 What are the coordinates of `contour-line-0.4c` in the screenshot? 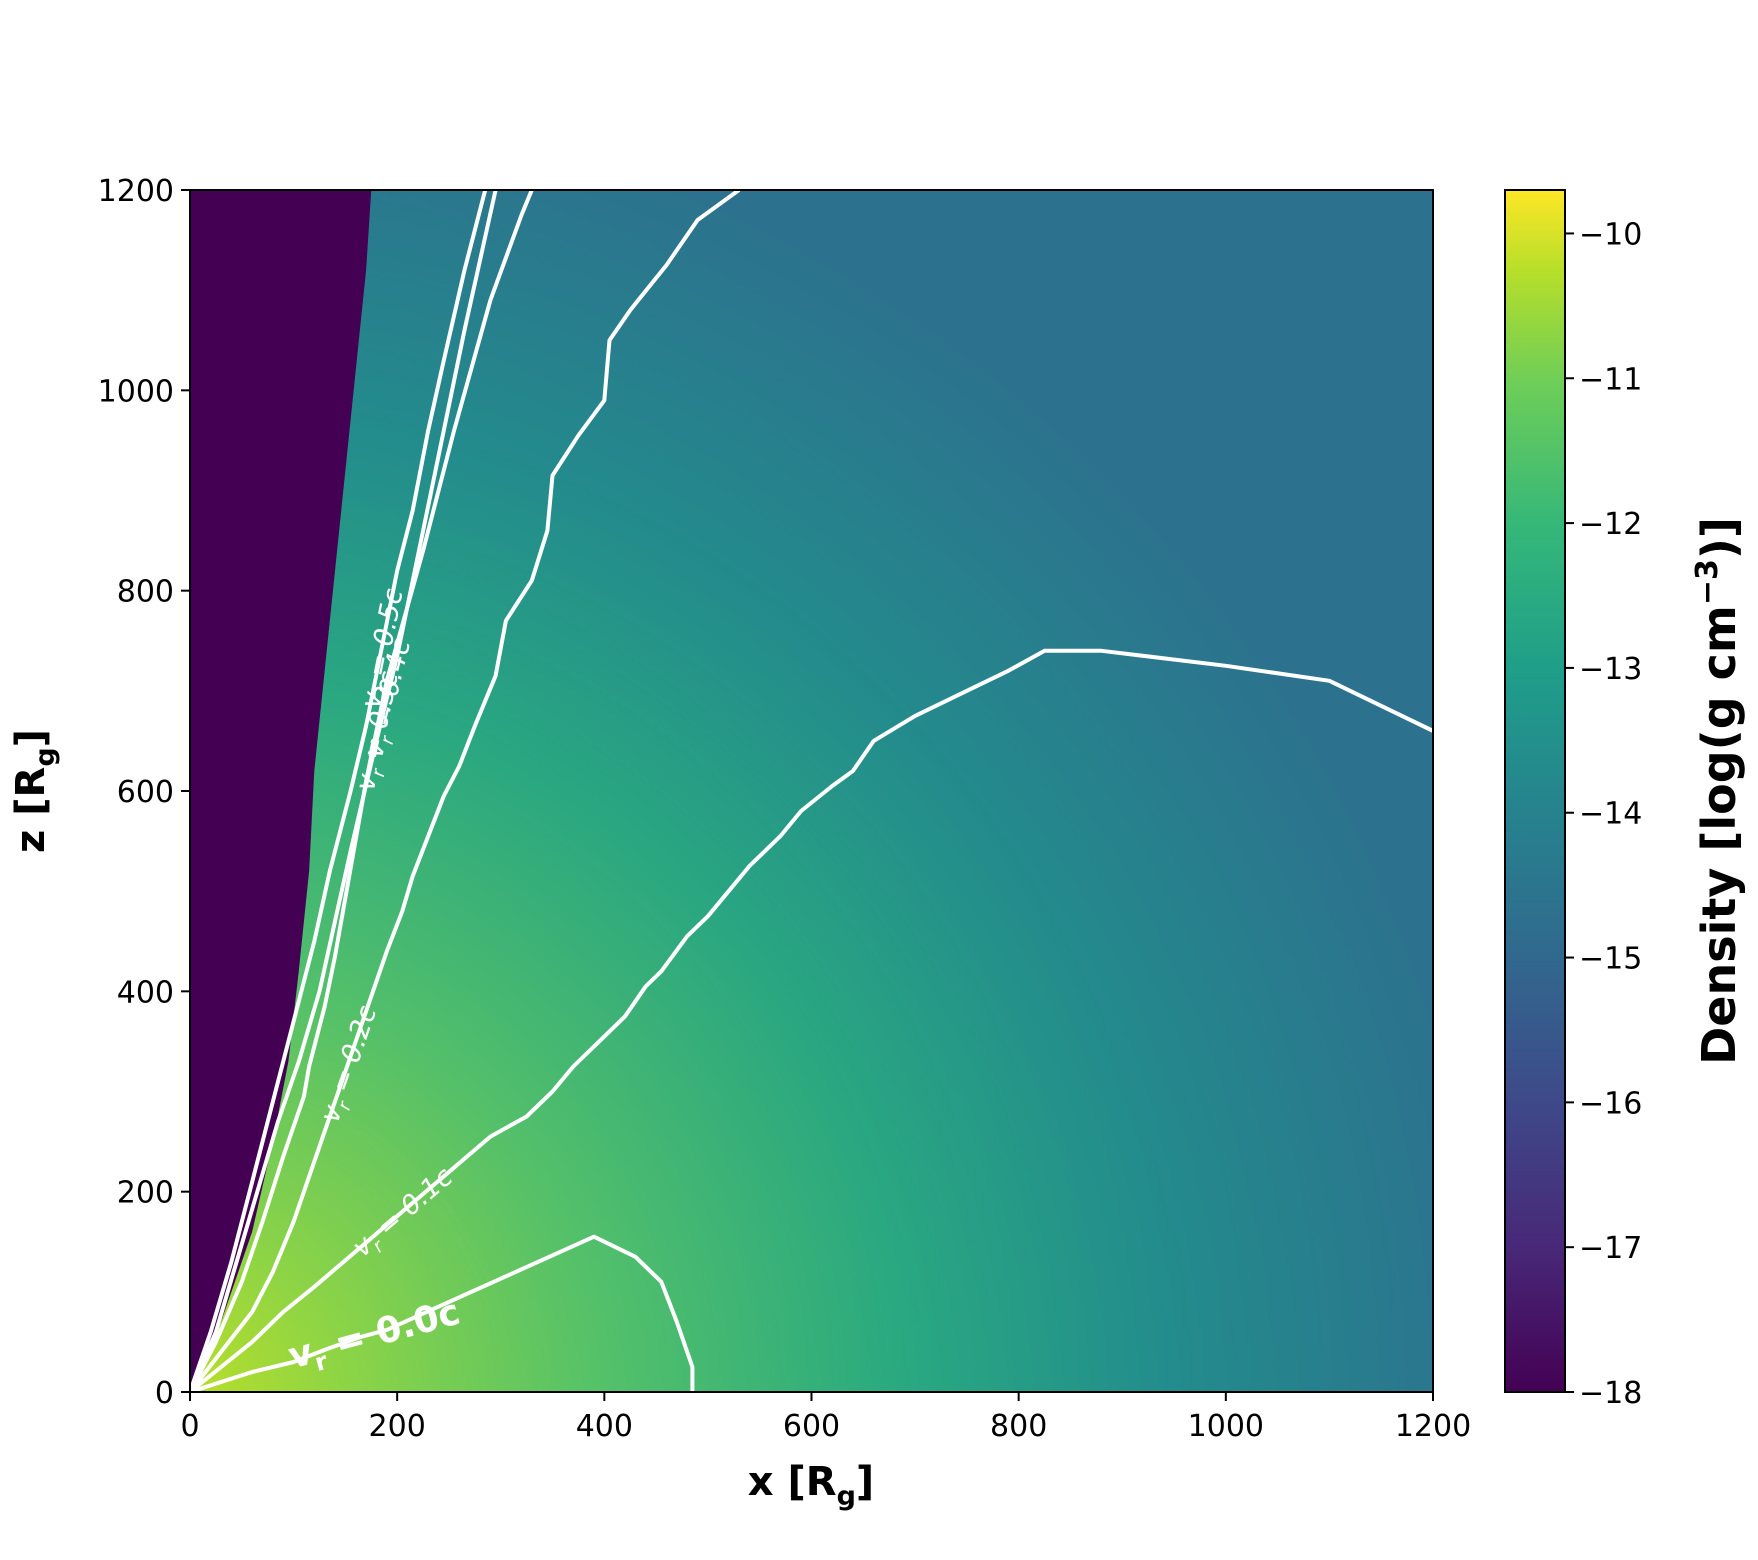 It's located at (344, 791).